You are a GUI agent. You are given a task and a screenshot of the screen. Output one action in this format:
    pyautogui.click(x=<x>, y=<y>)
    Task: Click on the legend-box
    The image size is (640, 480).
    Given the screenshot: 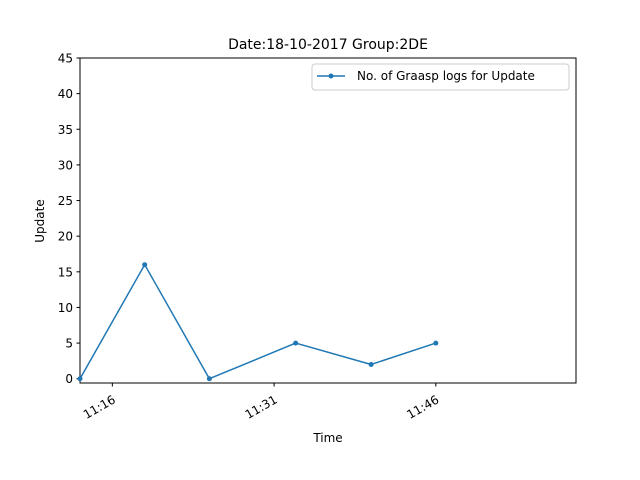 What is the action you would take?
    pyautogui.click(x=440, y=77)
    